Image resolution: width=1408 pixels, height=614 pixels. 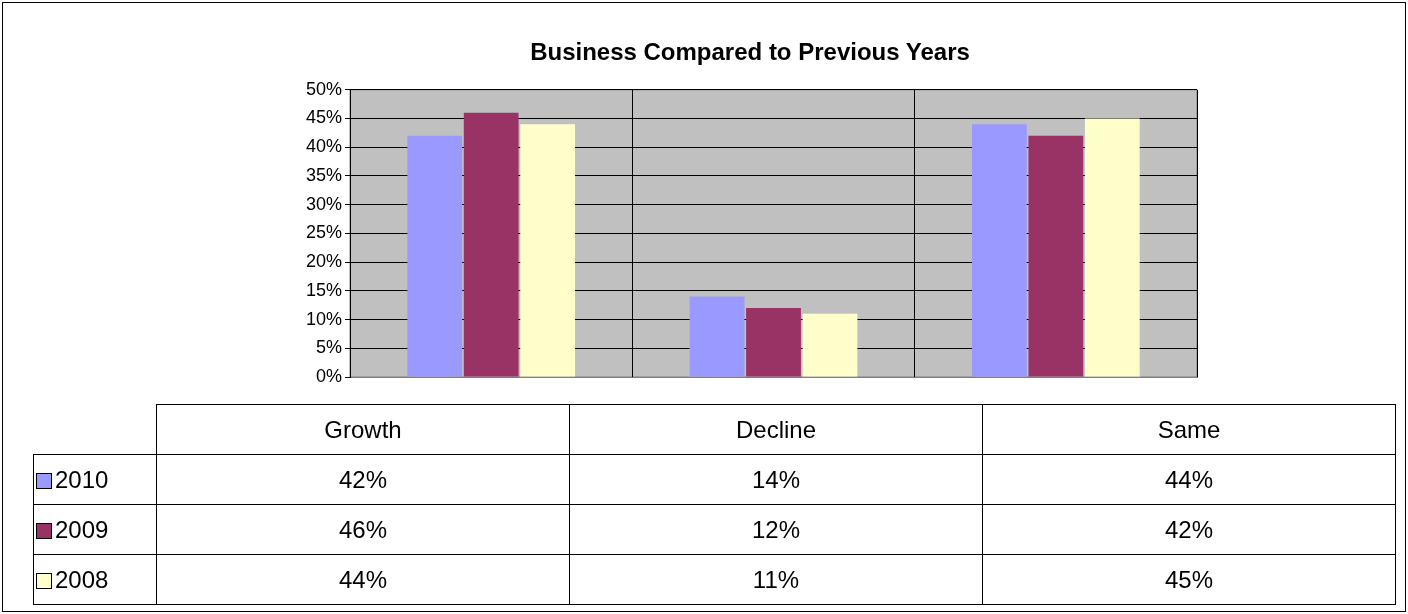 What do you see at coordinates (776, 579) in the screenshot?
I see `data-label: 11%` at bounding box center [776, 579].